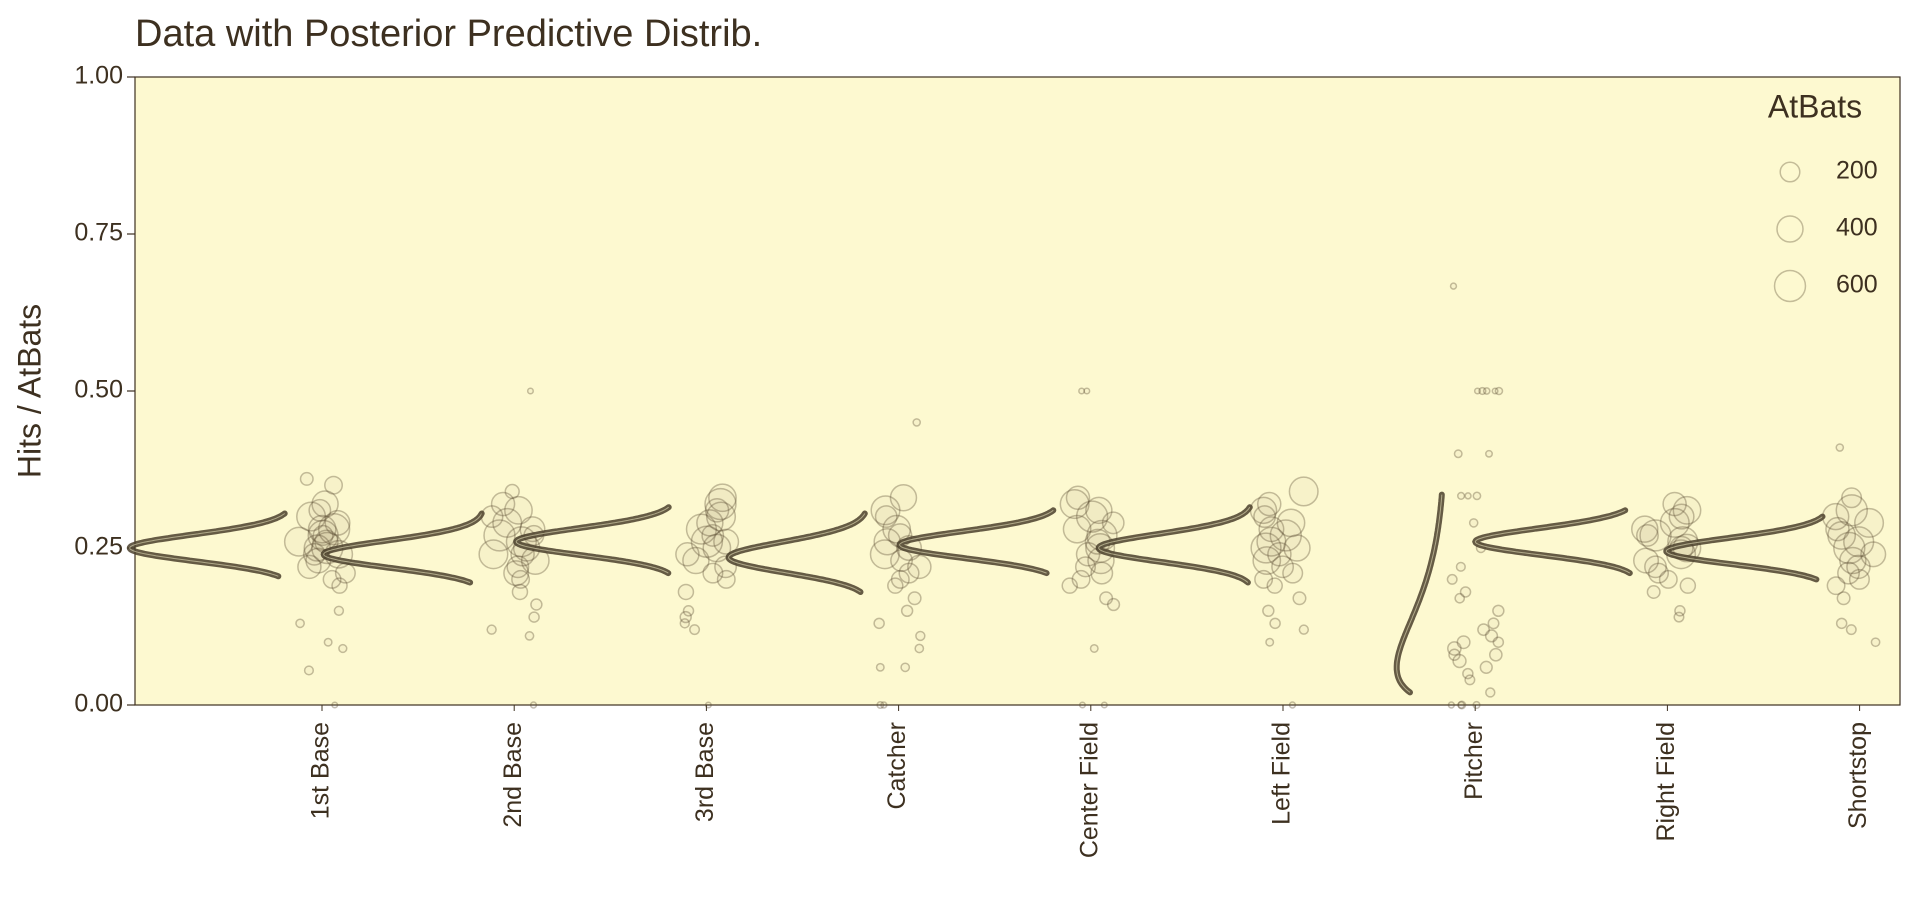 This screenshot has height=905, width=1920. I want to click on legend-title: AtBats, so click(1815, 106).